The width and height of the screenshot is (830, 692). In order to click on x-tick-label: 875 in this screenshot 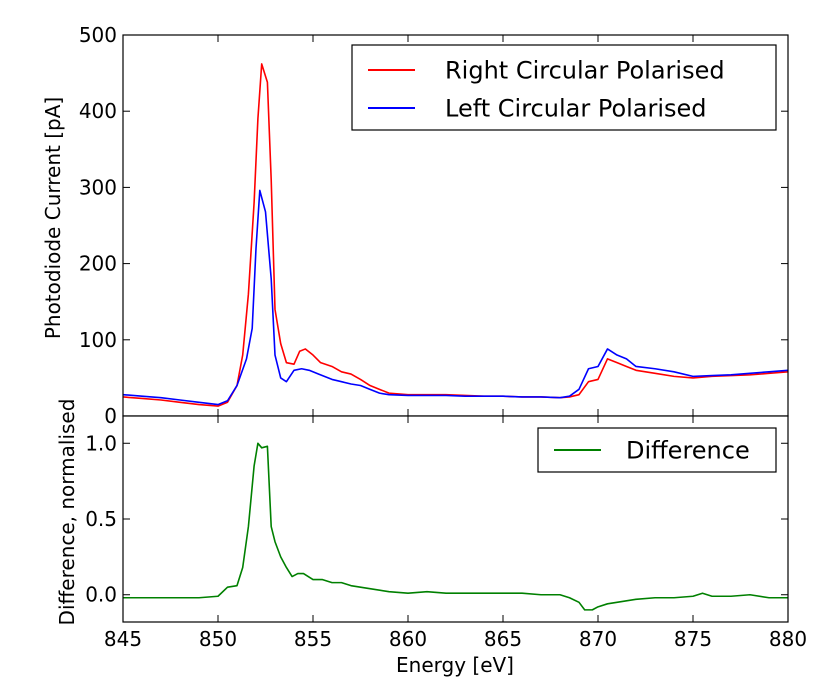, I will do `click(693, 639)`.